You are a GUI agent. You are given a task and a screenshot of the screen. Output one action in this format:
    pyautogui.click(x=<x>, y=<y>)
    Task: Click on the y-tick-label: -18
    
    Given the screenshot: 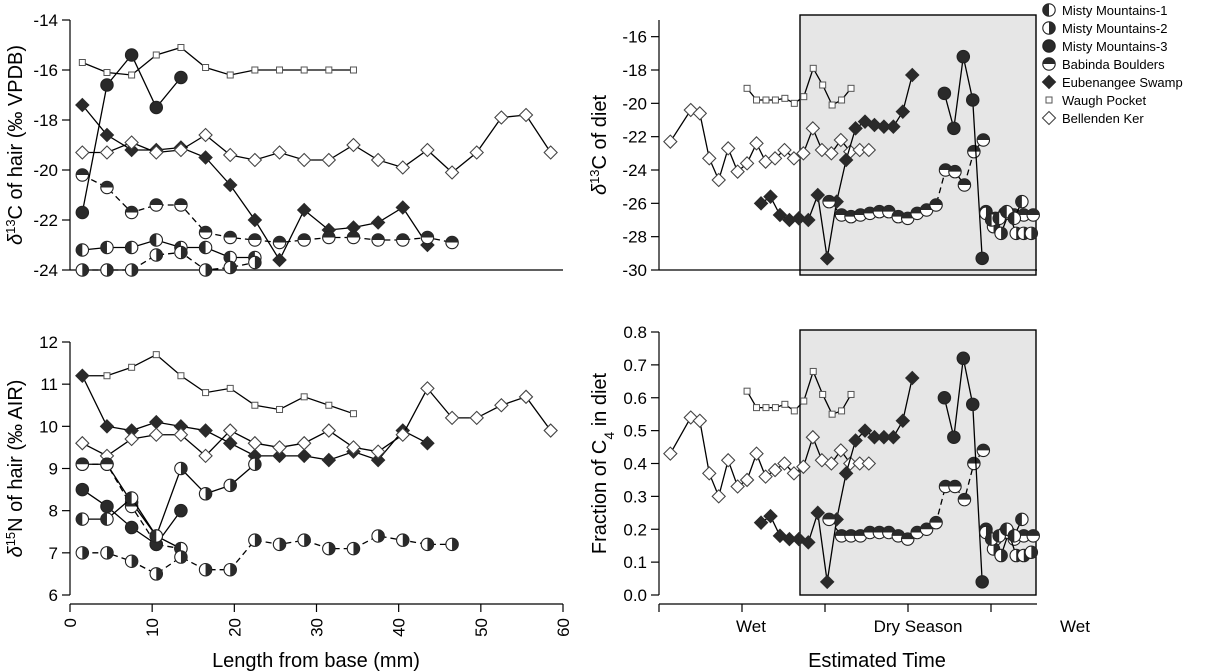 What is the action you would take?
    pyautogui.click(x=45, y=120)
    